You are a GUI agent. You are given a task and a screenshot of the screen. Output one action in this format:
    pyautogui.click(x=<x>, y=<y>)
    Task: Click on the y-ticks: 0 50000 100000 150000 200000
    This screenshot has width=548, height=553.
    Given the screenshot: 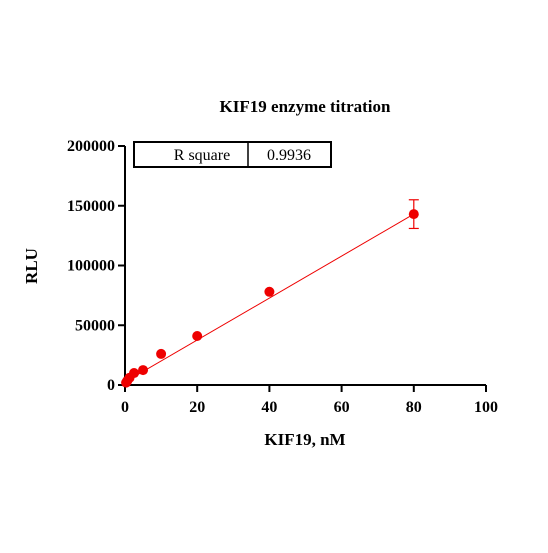 What is the action you would take?
    pyautogui.click(x=96, y=266)
    